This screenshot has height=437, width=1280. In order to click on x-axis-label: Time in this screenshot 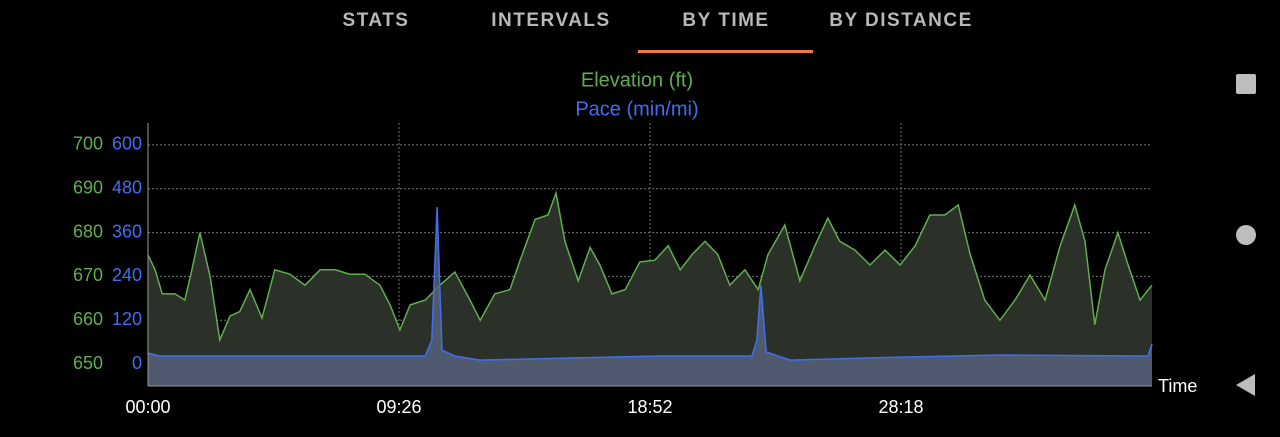, I will do `click(1177, 386)`.